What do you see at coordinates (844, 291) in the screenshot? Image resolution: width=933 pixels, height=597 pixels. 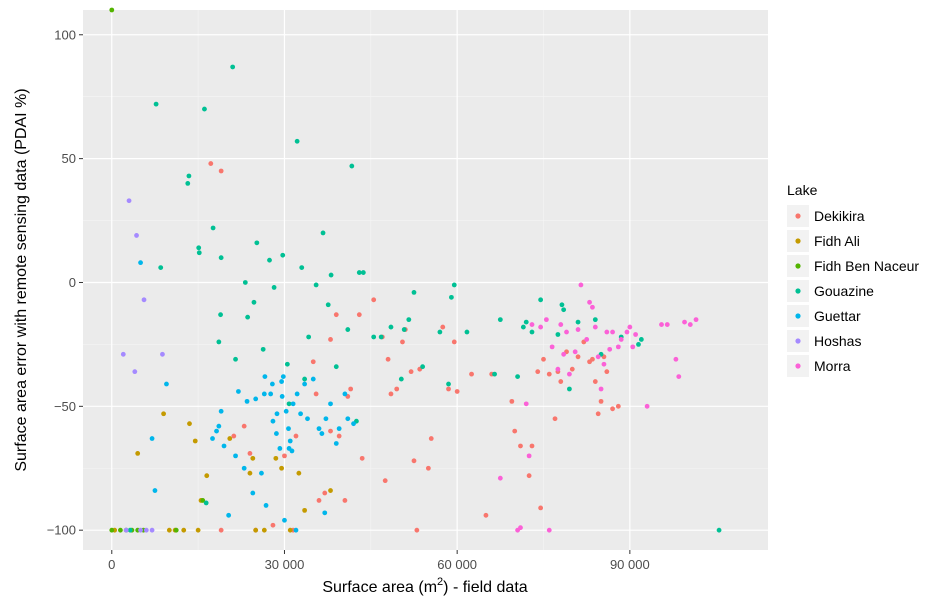 I see `legend-label: Gouazine` at bounding box center [844, 291].